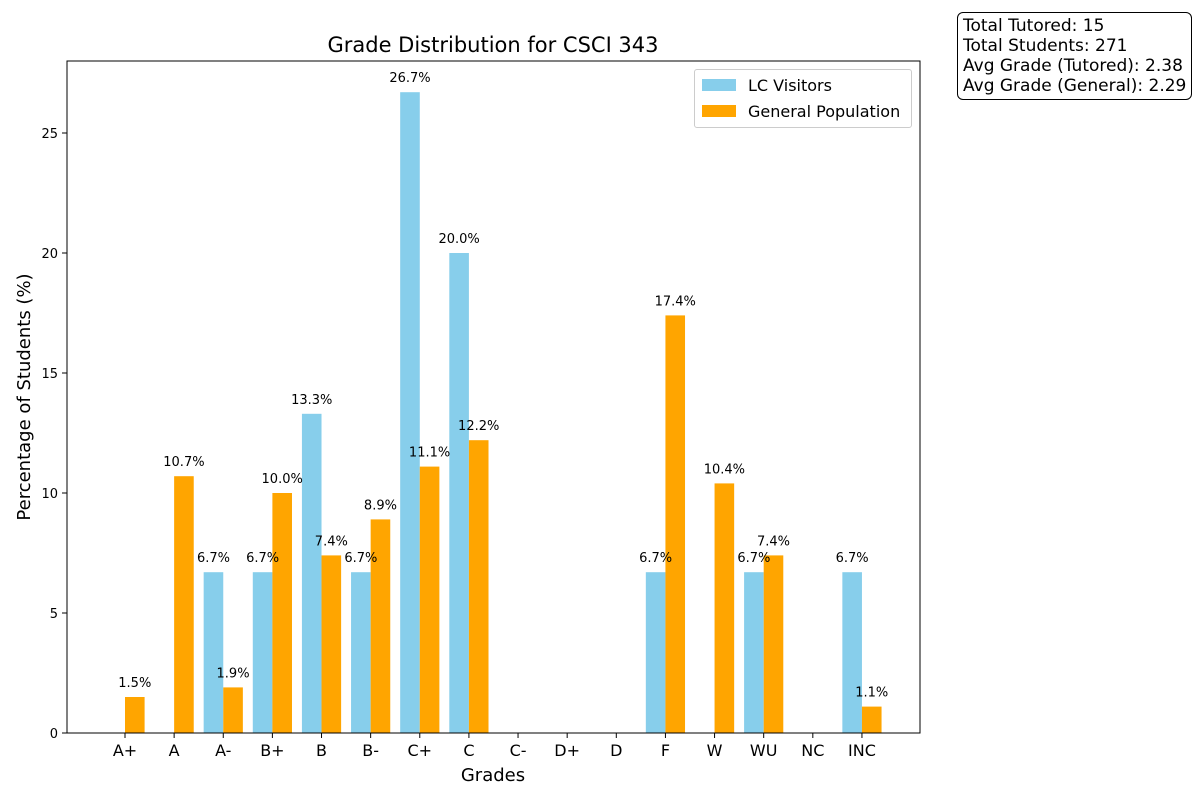 The image size is (1200, 800). What do you see at coordinates (49, 374) in the screenshot?
I see `y-tick-label-15: 15` at bounding box center [49, 374].